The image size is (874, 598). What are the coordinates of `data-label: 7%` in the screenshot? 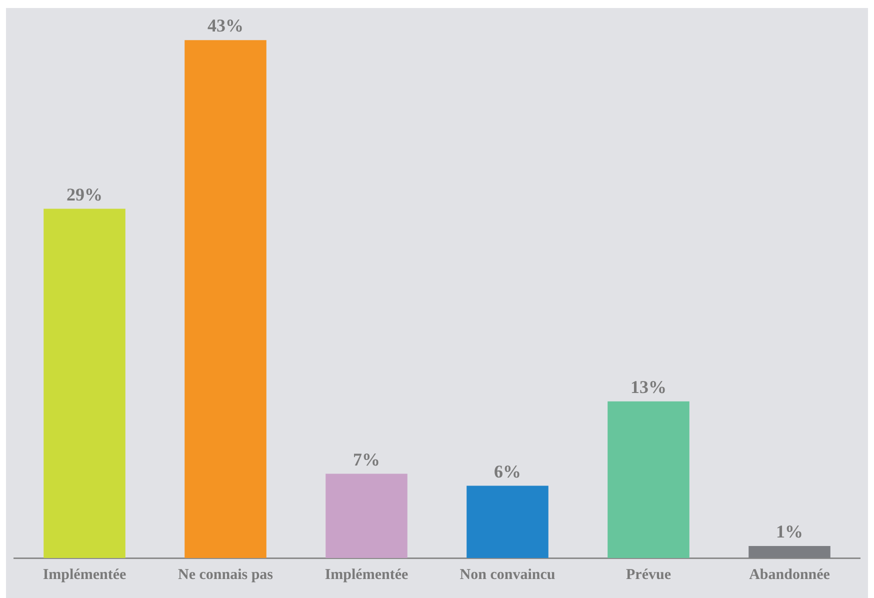 It's located at (366, 459).